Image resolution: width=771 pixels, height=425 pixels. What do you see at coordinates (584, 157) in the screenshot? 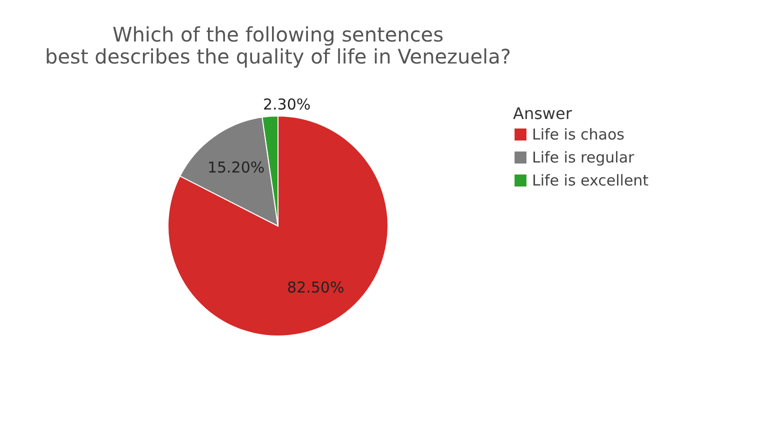
I see `legend-label: Life is regular` at bounding box center [584, 157].